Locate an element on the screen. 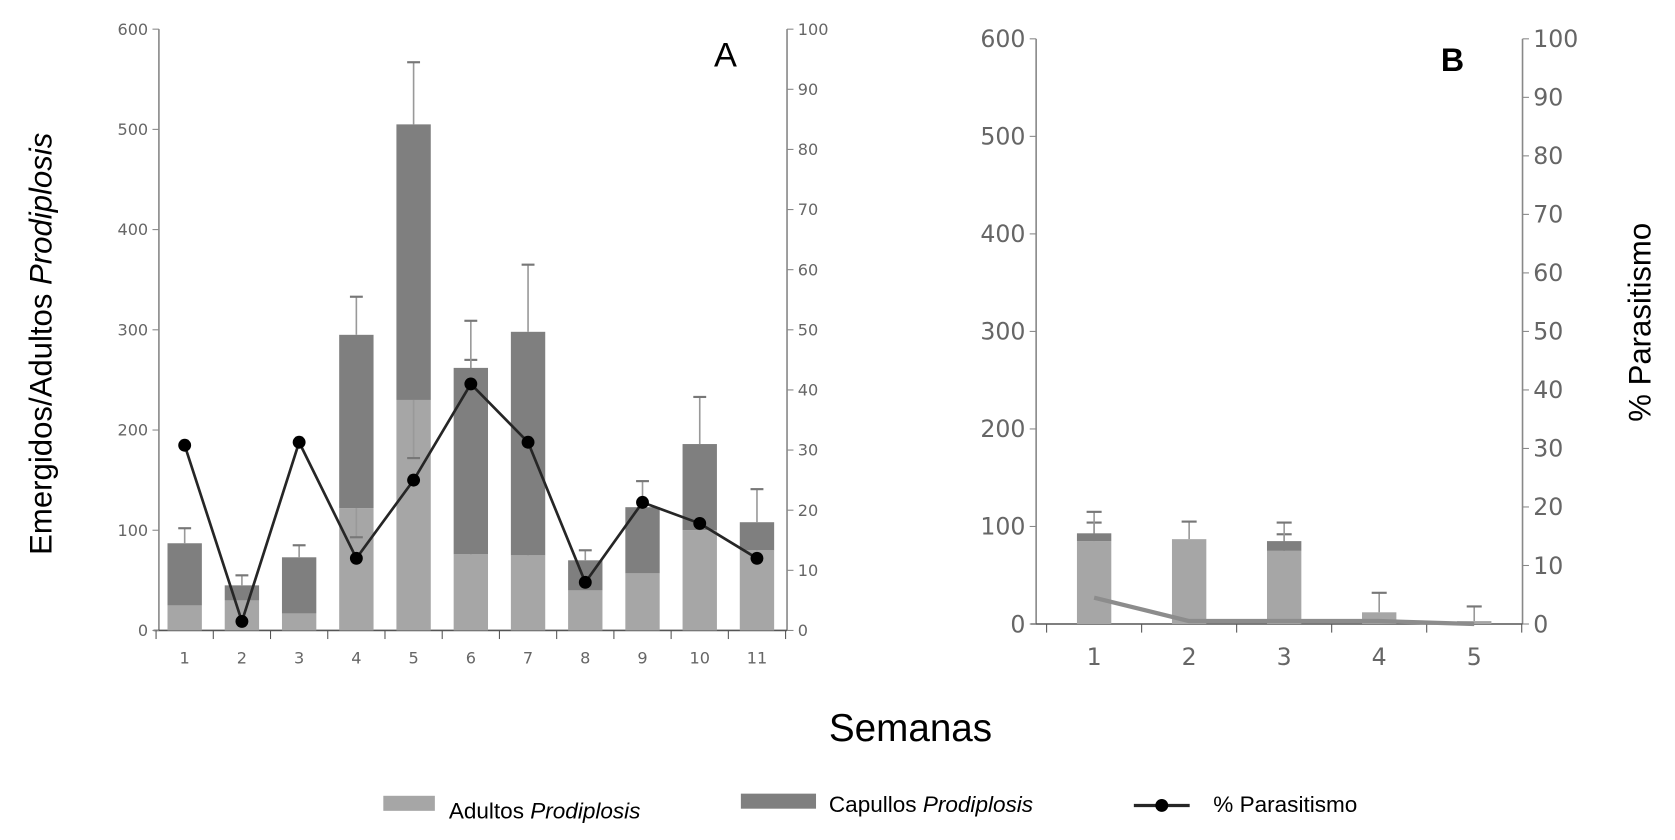 The height and width of the screenshot is (840, 1675). legend-label-parasitismo: % Parasitismo is located at coordinates (1285, 804).